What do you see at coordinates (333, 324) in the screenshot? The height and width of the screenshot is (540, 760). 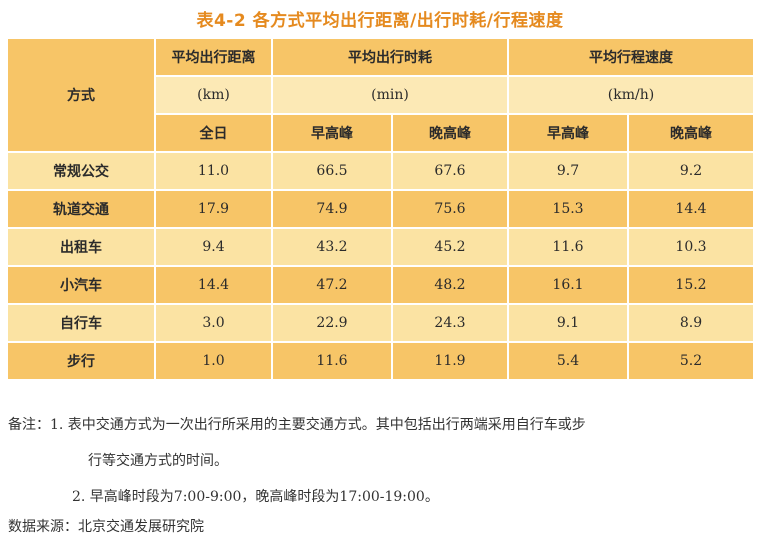 I see `cell-time-am: 22.9` at bounding box center [333, 324].